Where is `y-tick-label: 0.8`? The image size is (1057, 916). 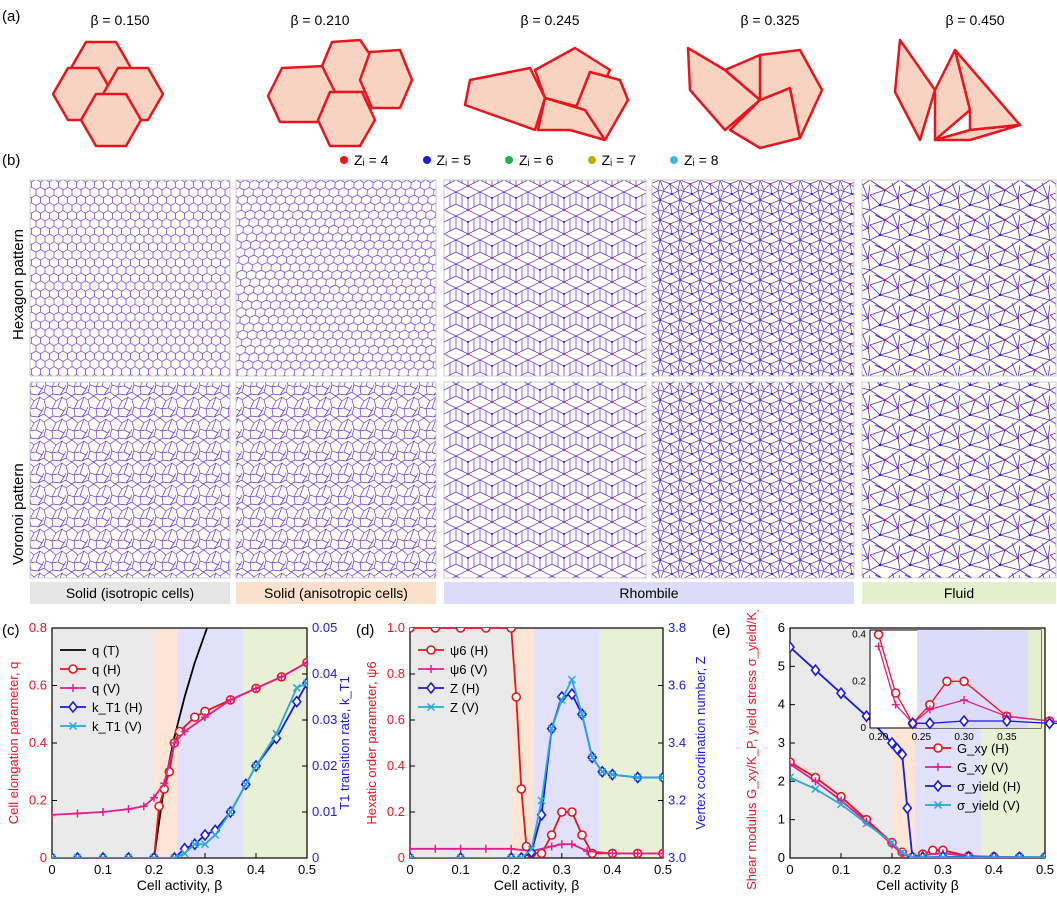 y-tick-label: 0.8 is located at coordinates (396, 673).